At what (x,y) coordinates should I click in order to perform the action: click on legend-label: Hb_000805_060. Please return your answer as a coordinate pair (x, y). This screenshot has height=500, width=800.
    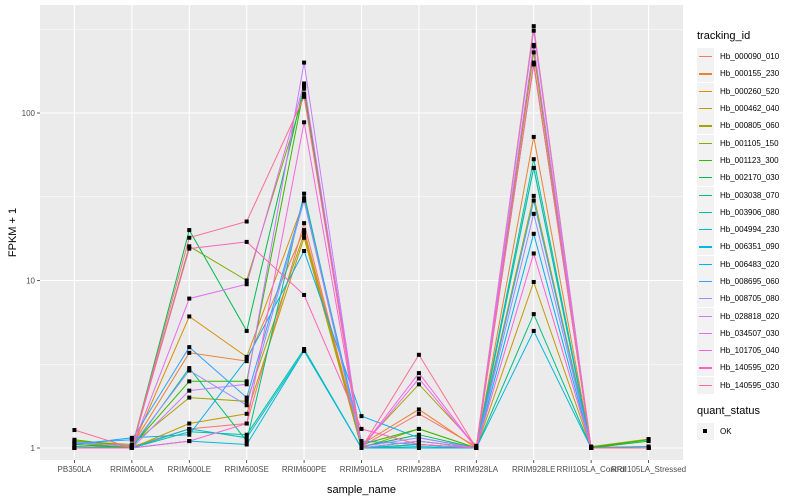
    Looking at the image, I should click on (750, 126).